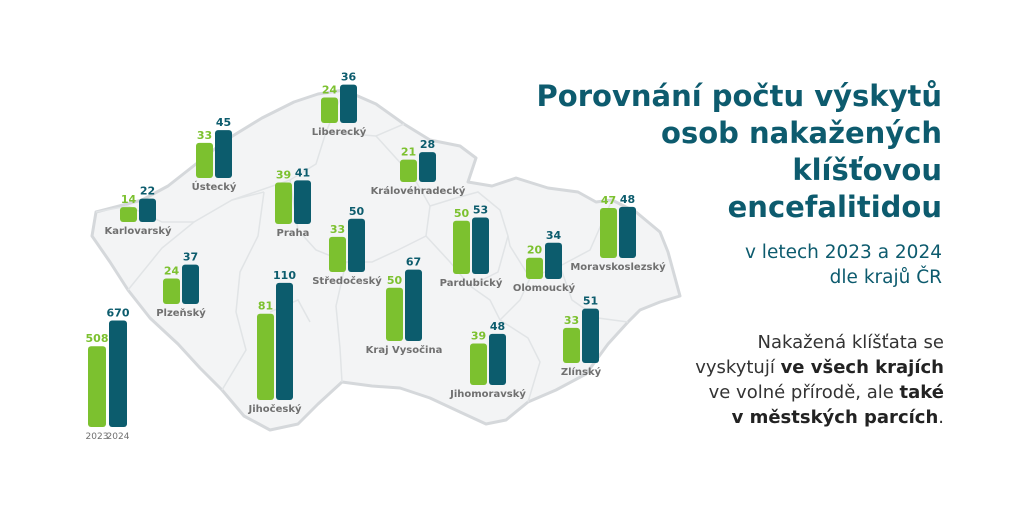  I want to click on data-label: 51, so click(590, 301).